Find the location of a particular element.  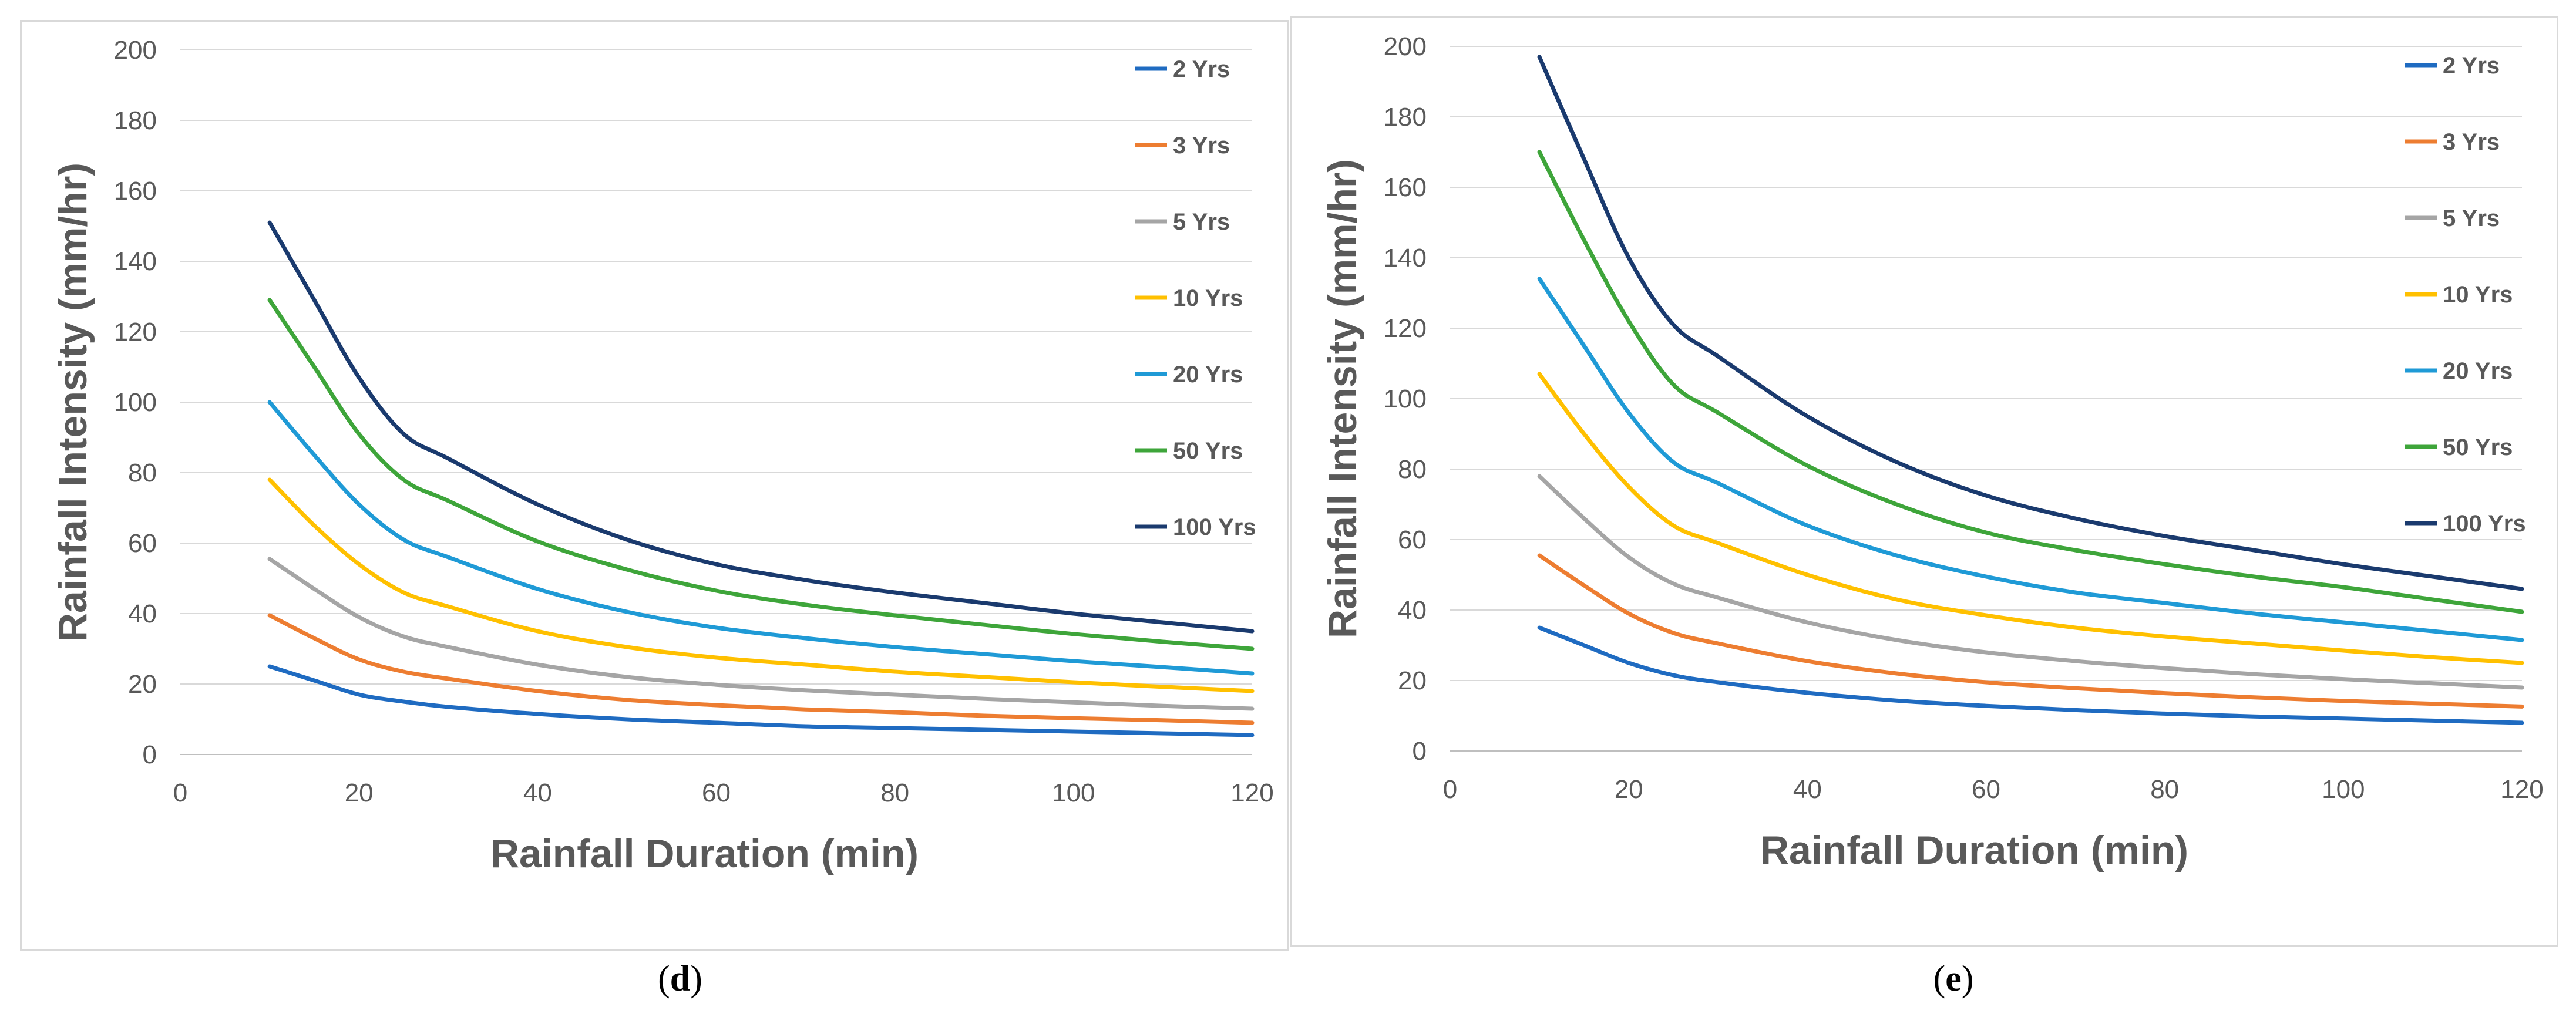

caption-d: (d) is located at coordinates (680, 979).